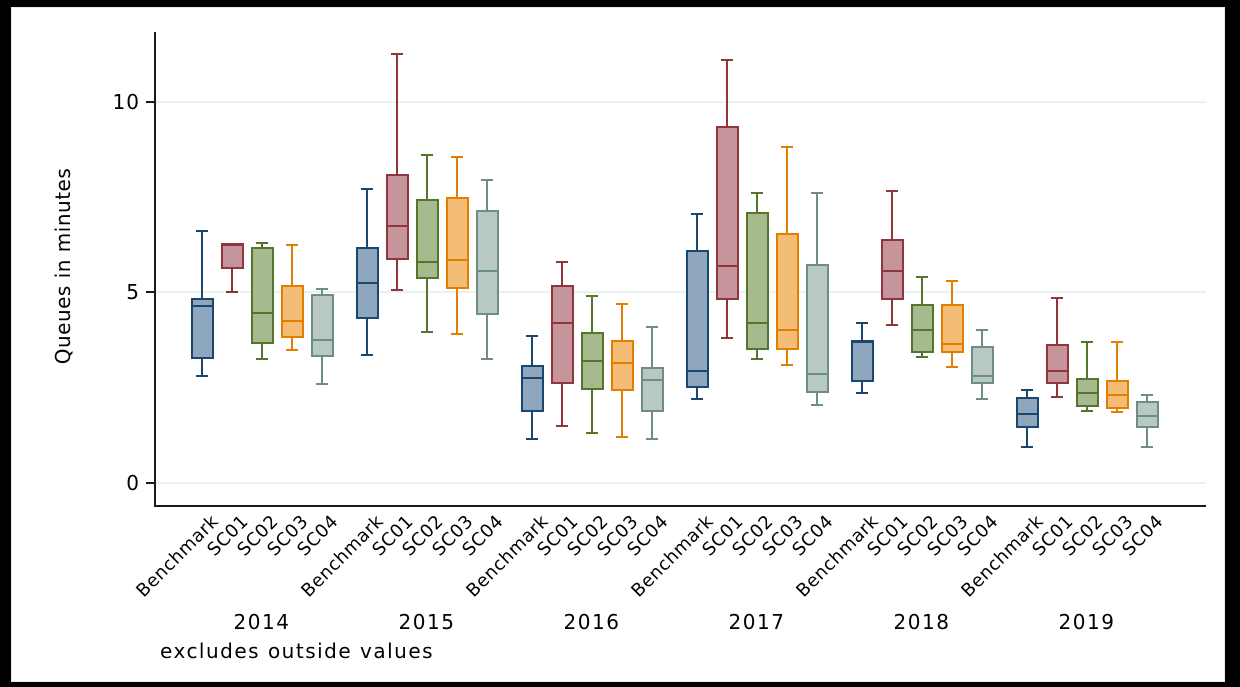  I want to click on box-2018-SC02, so click(922, 328).